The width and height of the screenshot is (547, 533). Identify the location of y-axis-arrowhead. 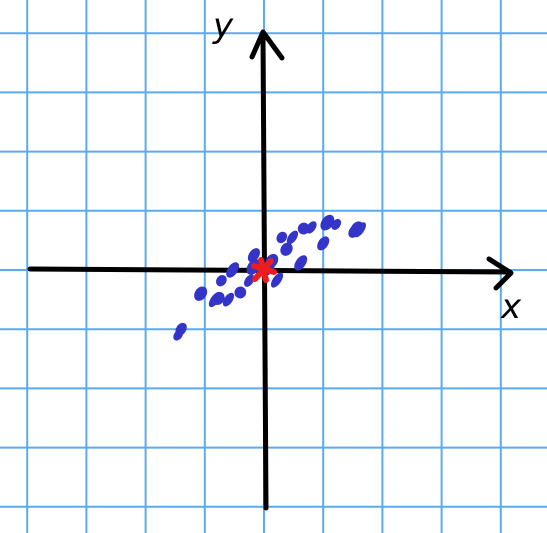
(267, 45).